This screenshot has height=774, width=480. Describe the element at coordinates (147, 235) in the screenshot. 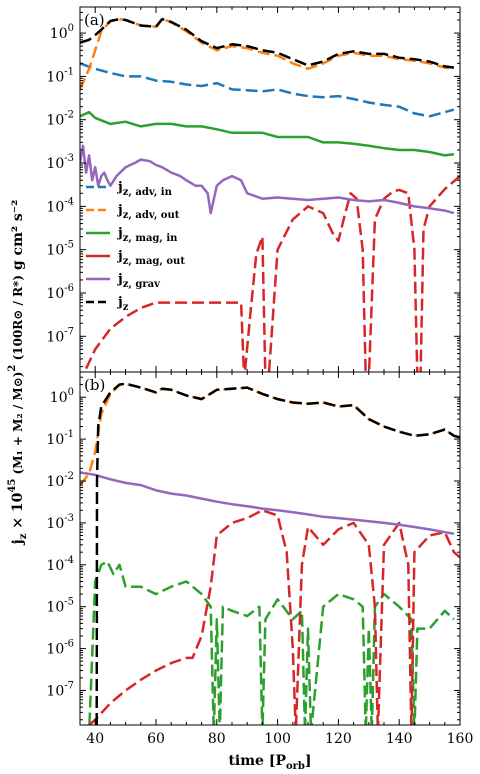

I see `legend-entry-2: jz, mag, in` at that location.